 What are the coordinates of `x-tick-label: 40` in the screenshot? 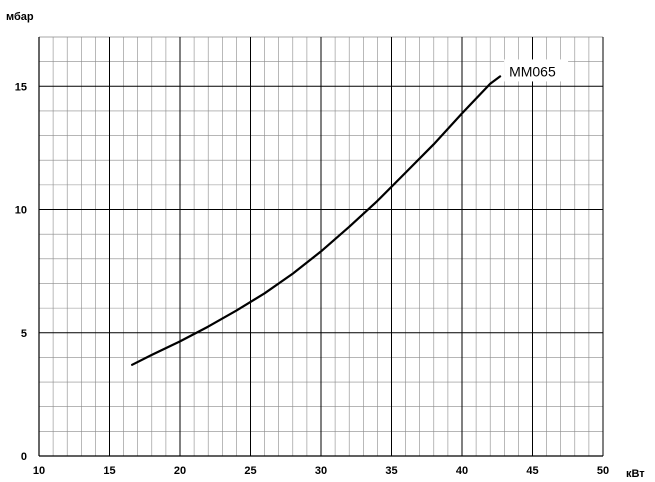 It's located at (462, 471).